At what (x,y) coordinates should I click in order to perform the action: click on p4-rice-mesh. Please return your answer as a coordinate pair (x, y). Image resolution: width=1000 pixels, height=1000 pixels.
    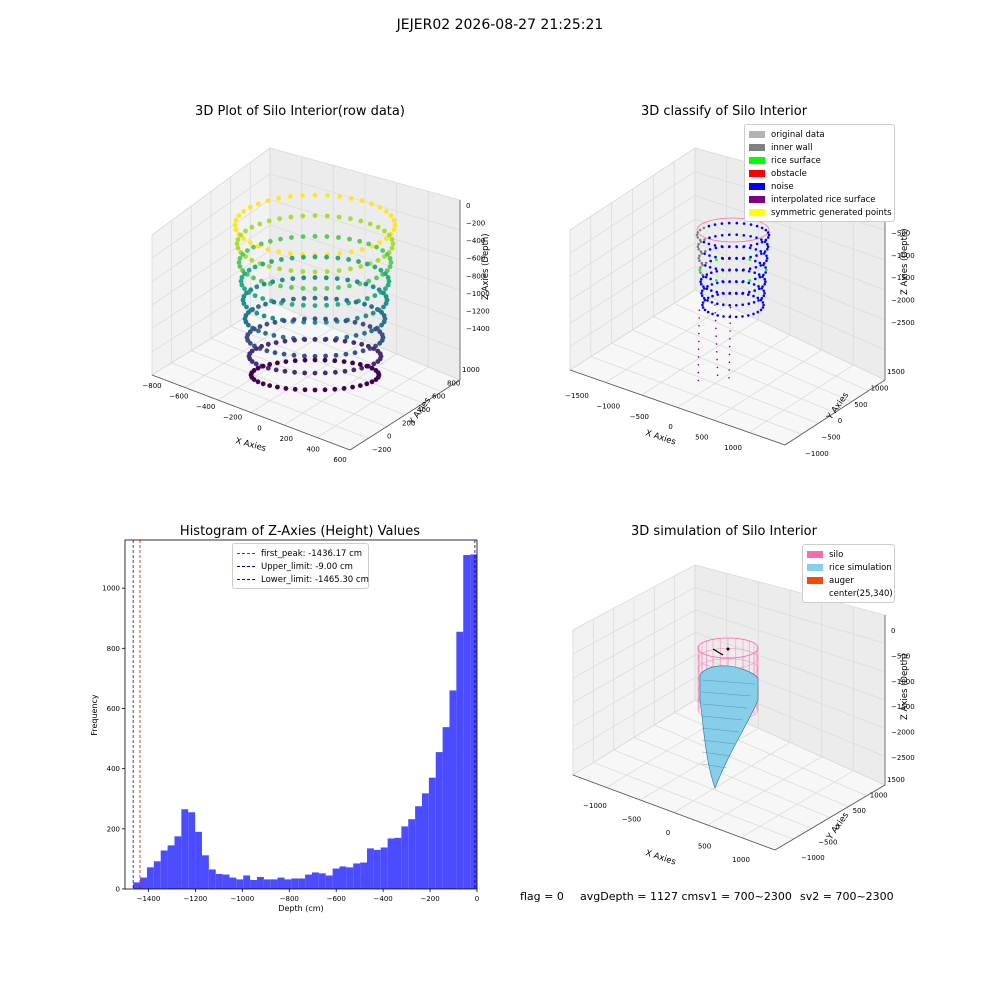
    Looking at the image, I should click on (724, 706).